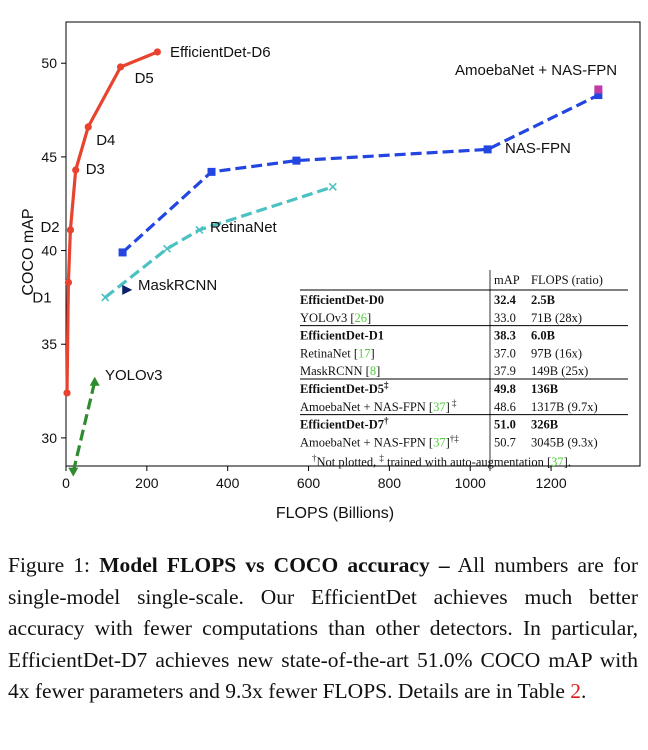 The image size is (648, 750). Describe the element at coordinates (49, 227) in the screenshot. I see `point-label-efficientdet-d6: D2` at that location.